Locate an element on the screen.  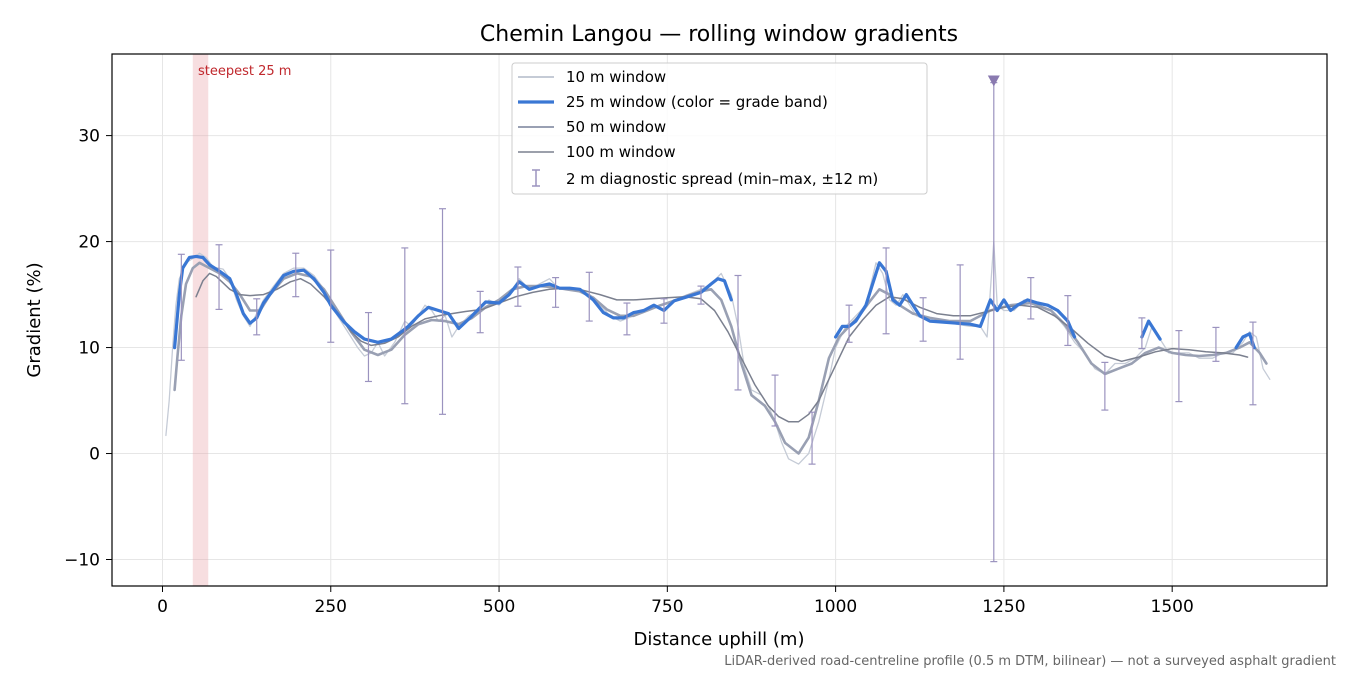
y-tick-label: 10 is located at coordinates (89, 349).